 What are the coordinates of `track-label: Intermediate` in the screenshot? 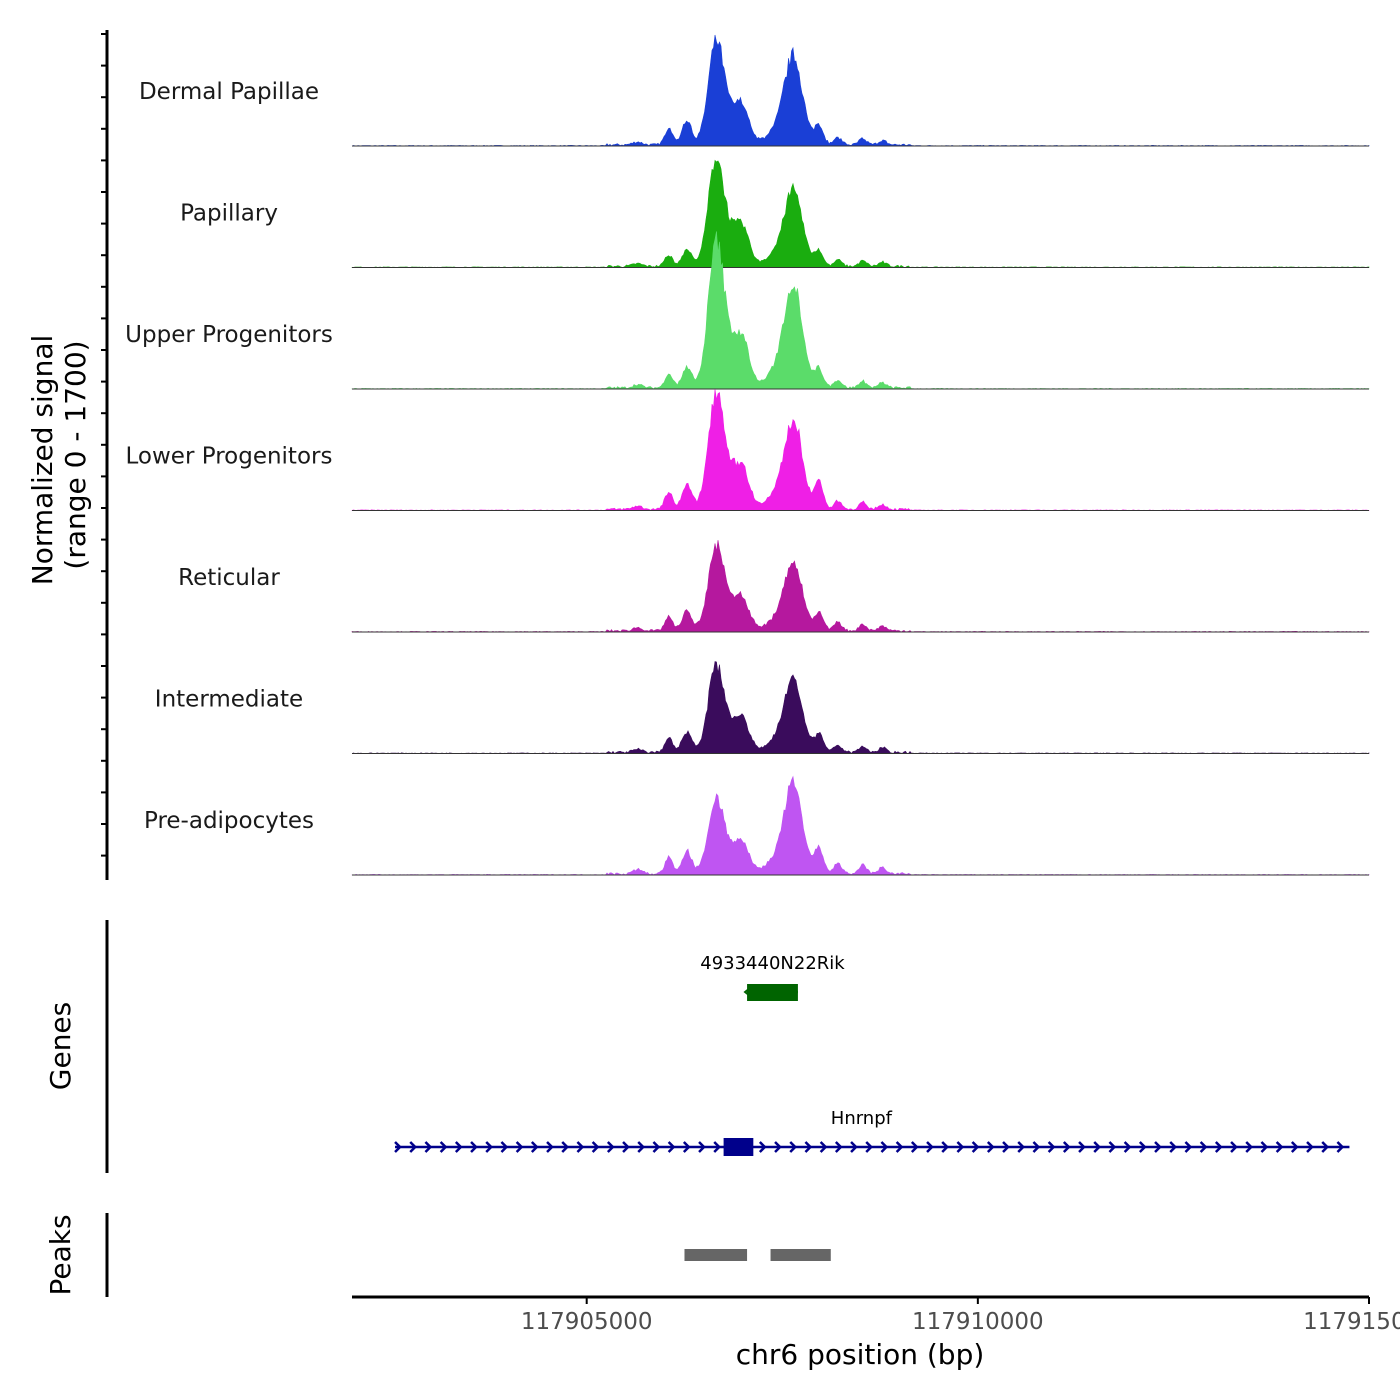 It's located at (229, 700).